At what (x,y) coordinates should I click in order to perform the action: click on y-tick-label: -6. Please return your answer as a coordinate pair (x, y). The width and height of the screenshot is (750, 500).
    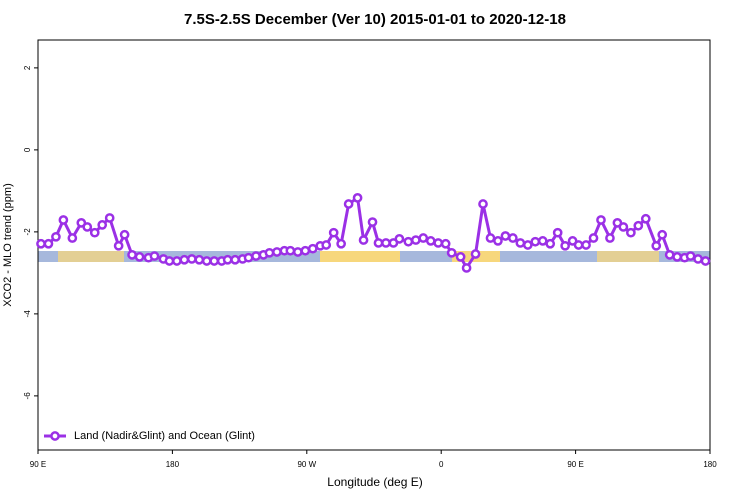
    Looking at the image, I should click on (27, 396).